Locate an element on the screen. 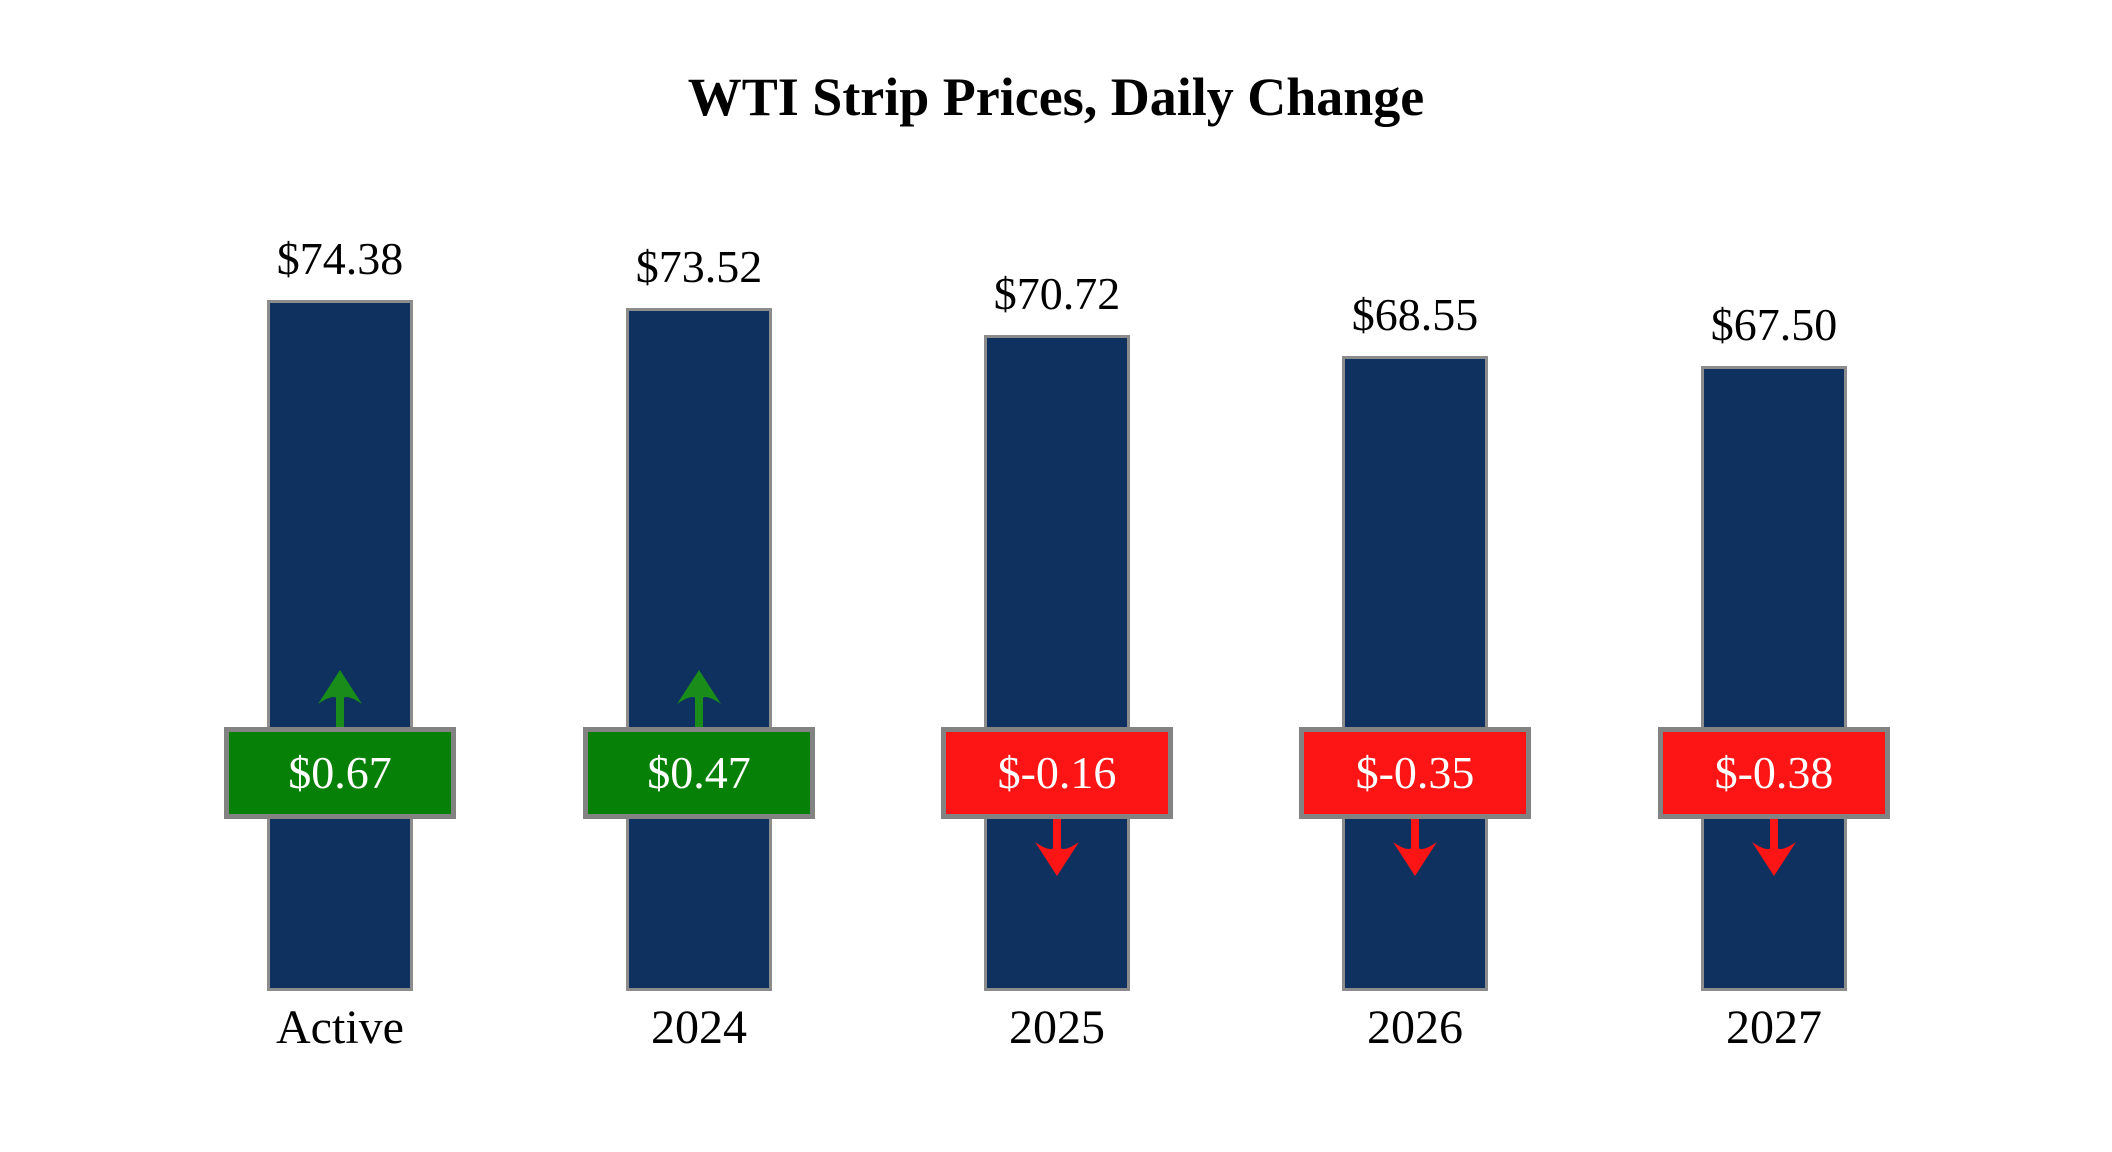 The height and width of the screenshot is (1152, 2112). price-label: $68.55 is located at coordinates (1415, 314).